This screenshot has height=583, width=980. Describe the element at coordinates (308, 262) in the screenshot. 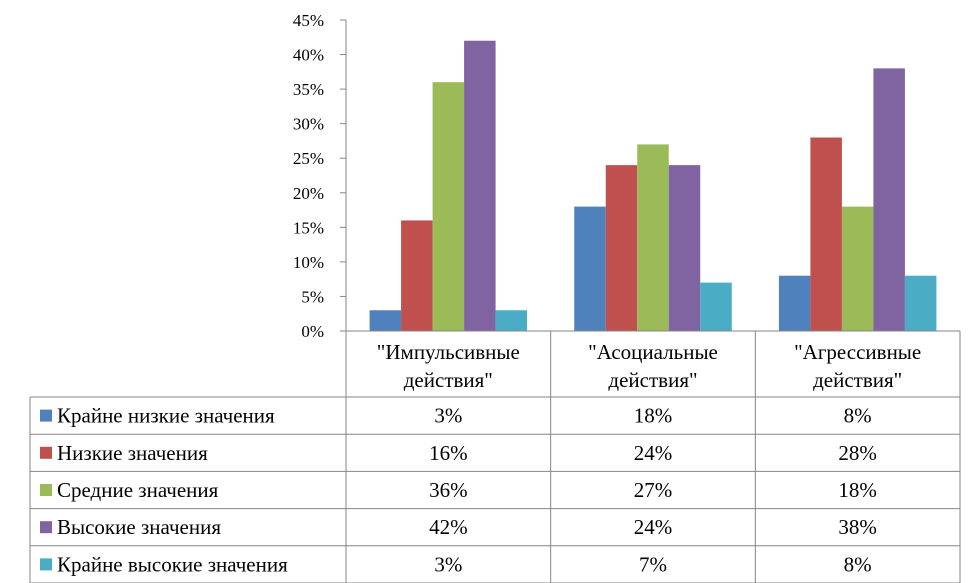

I see `y-tick-label: 10%` at that location.